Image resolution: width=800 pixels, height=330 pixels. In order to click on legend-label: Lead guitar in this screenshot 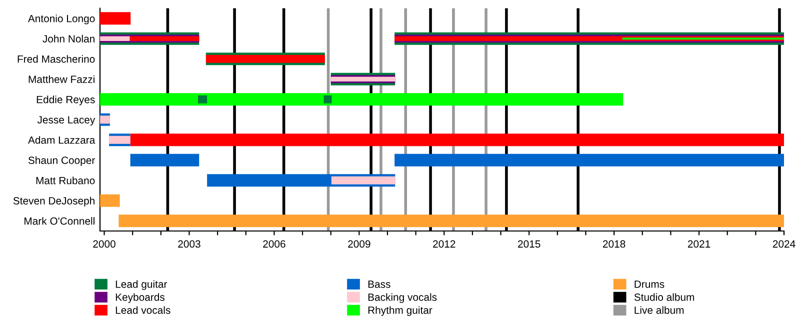, I will do `click(142, 285)`.